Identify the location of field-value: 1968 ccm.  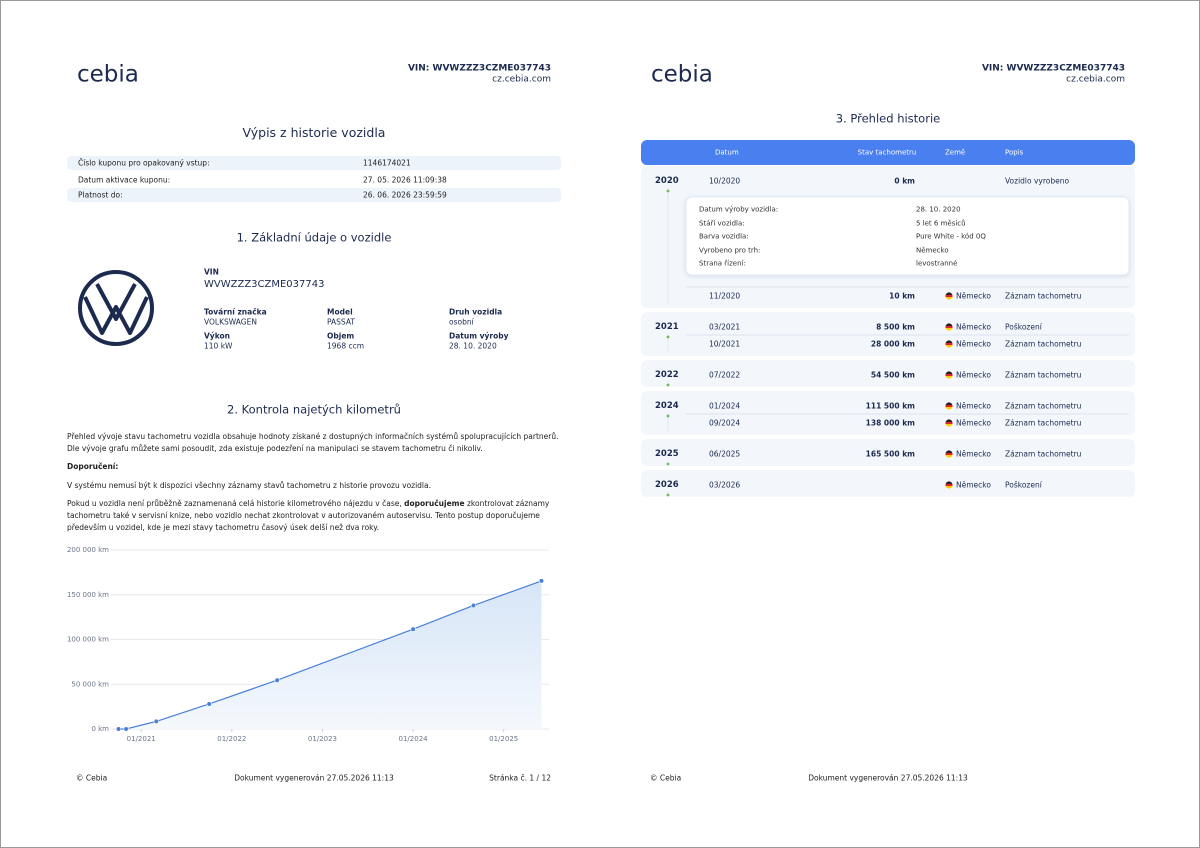
(346, 346).